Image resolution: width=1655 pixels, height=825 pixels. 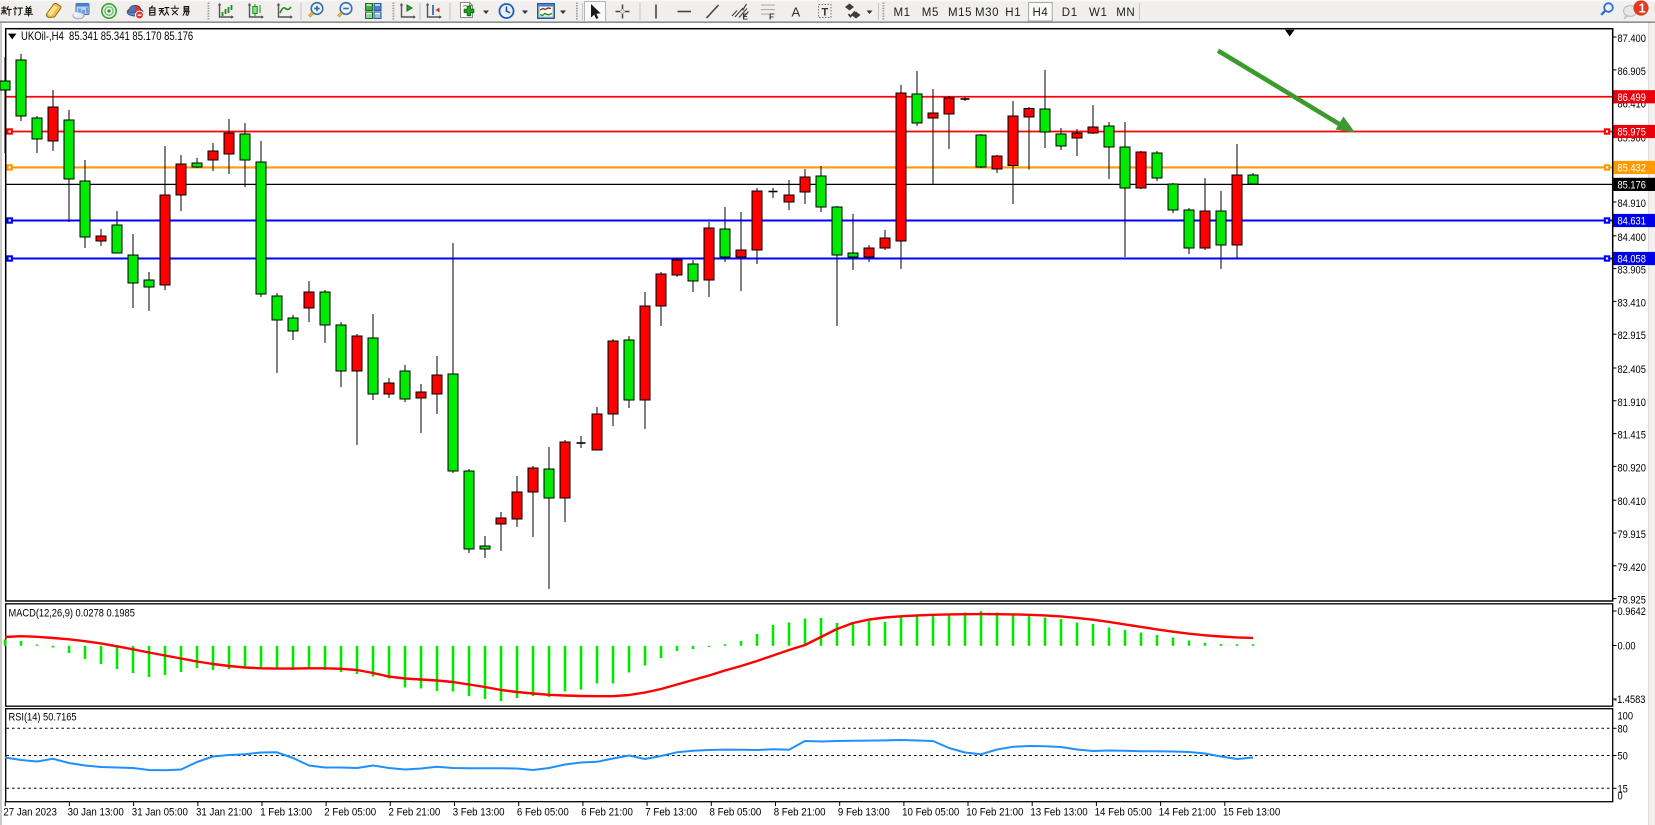 I want to click on svg-text: 84.910, so click(x=1632, y=204).